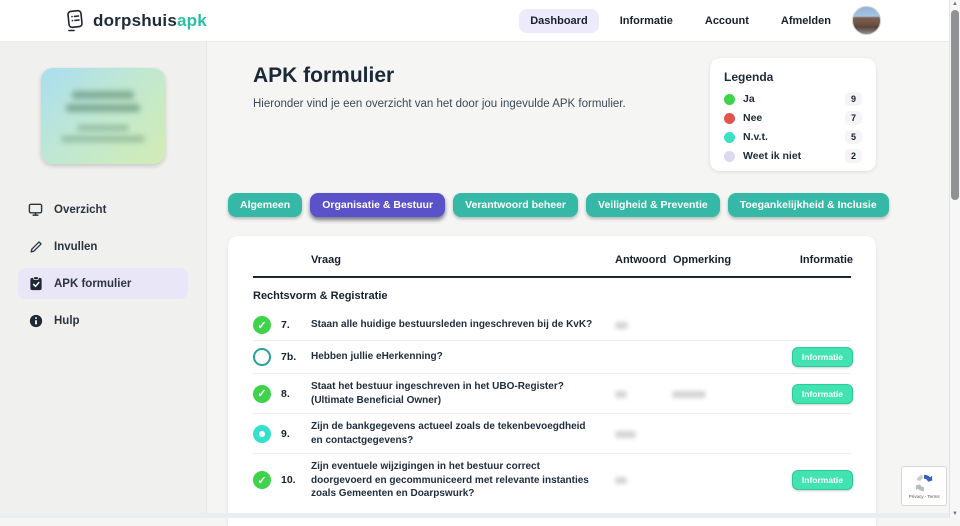 The height and width of the screenshot is (526, 960). What do you see at coordinates (296, 480) in the screenshot?
I see `question-number: 10.` at bounding box center [296, 480].